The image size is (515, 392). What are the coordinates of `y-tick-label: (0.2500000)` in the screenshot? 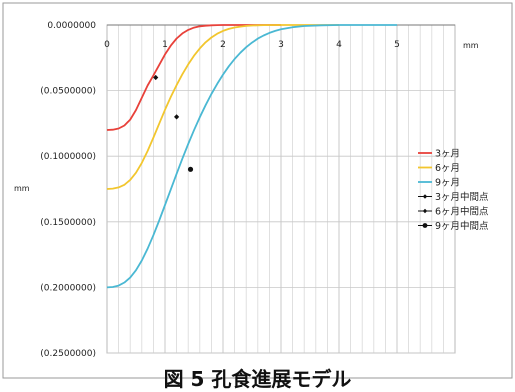 It's located at (68, 354).